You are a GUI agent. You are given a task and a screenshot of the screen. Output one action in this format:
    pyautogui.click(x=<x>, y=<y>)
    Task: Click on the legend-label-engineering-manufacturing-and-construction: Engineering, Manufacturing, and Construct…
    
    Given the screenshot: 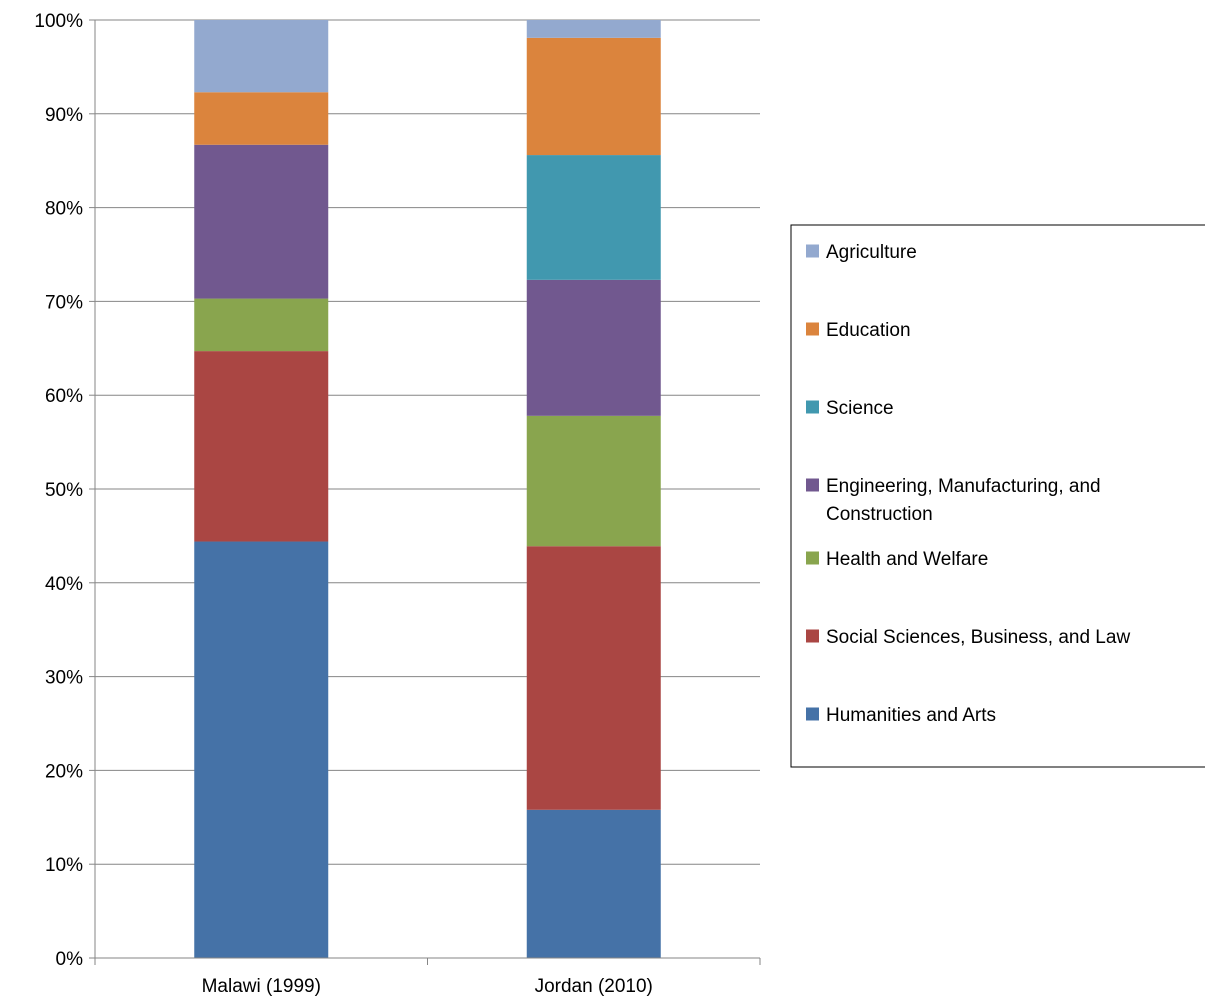 What is the action you would take?
    pyautogui.click(x=963, y=500)
    